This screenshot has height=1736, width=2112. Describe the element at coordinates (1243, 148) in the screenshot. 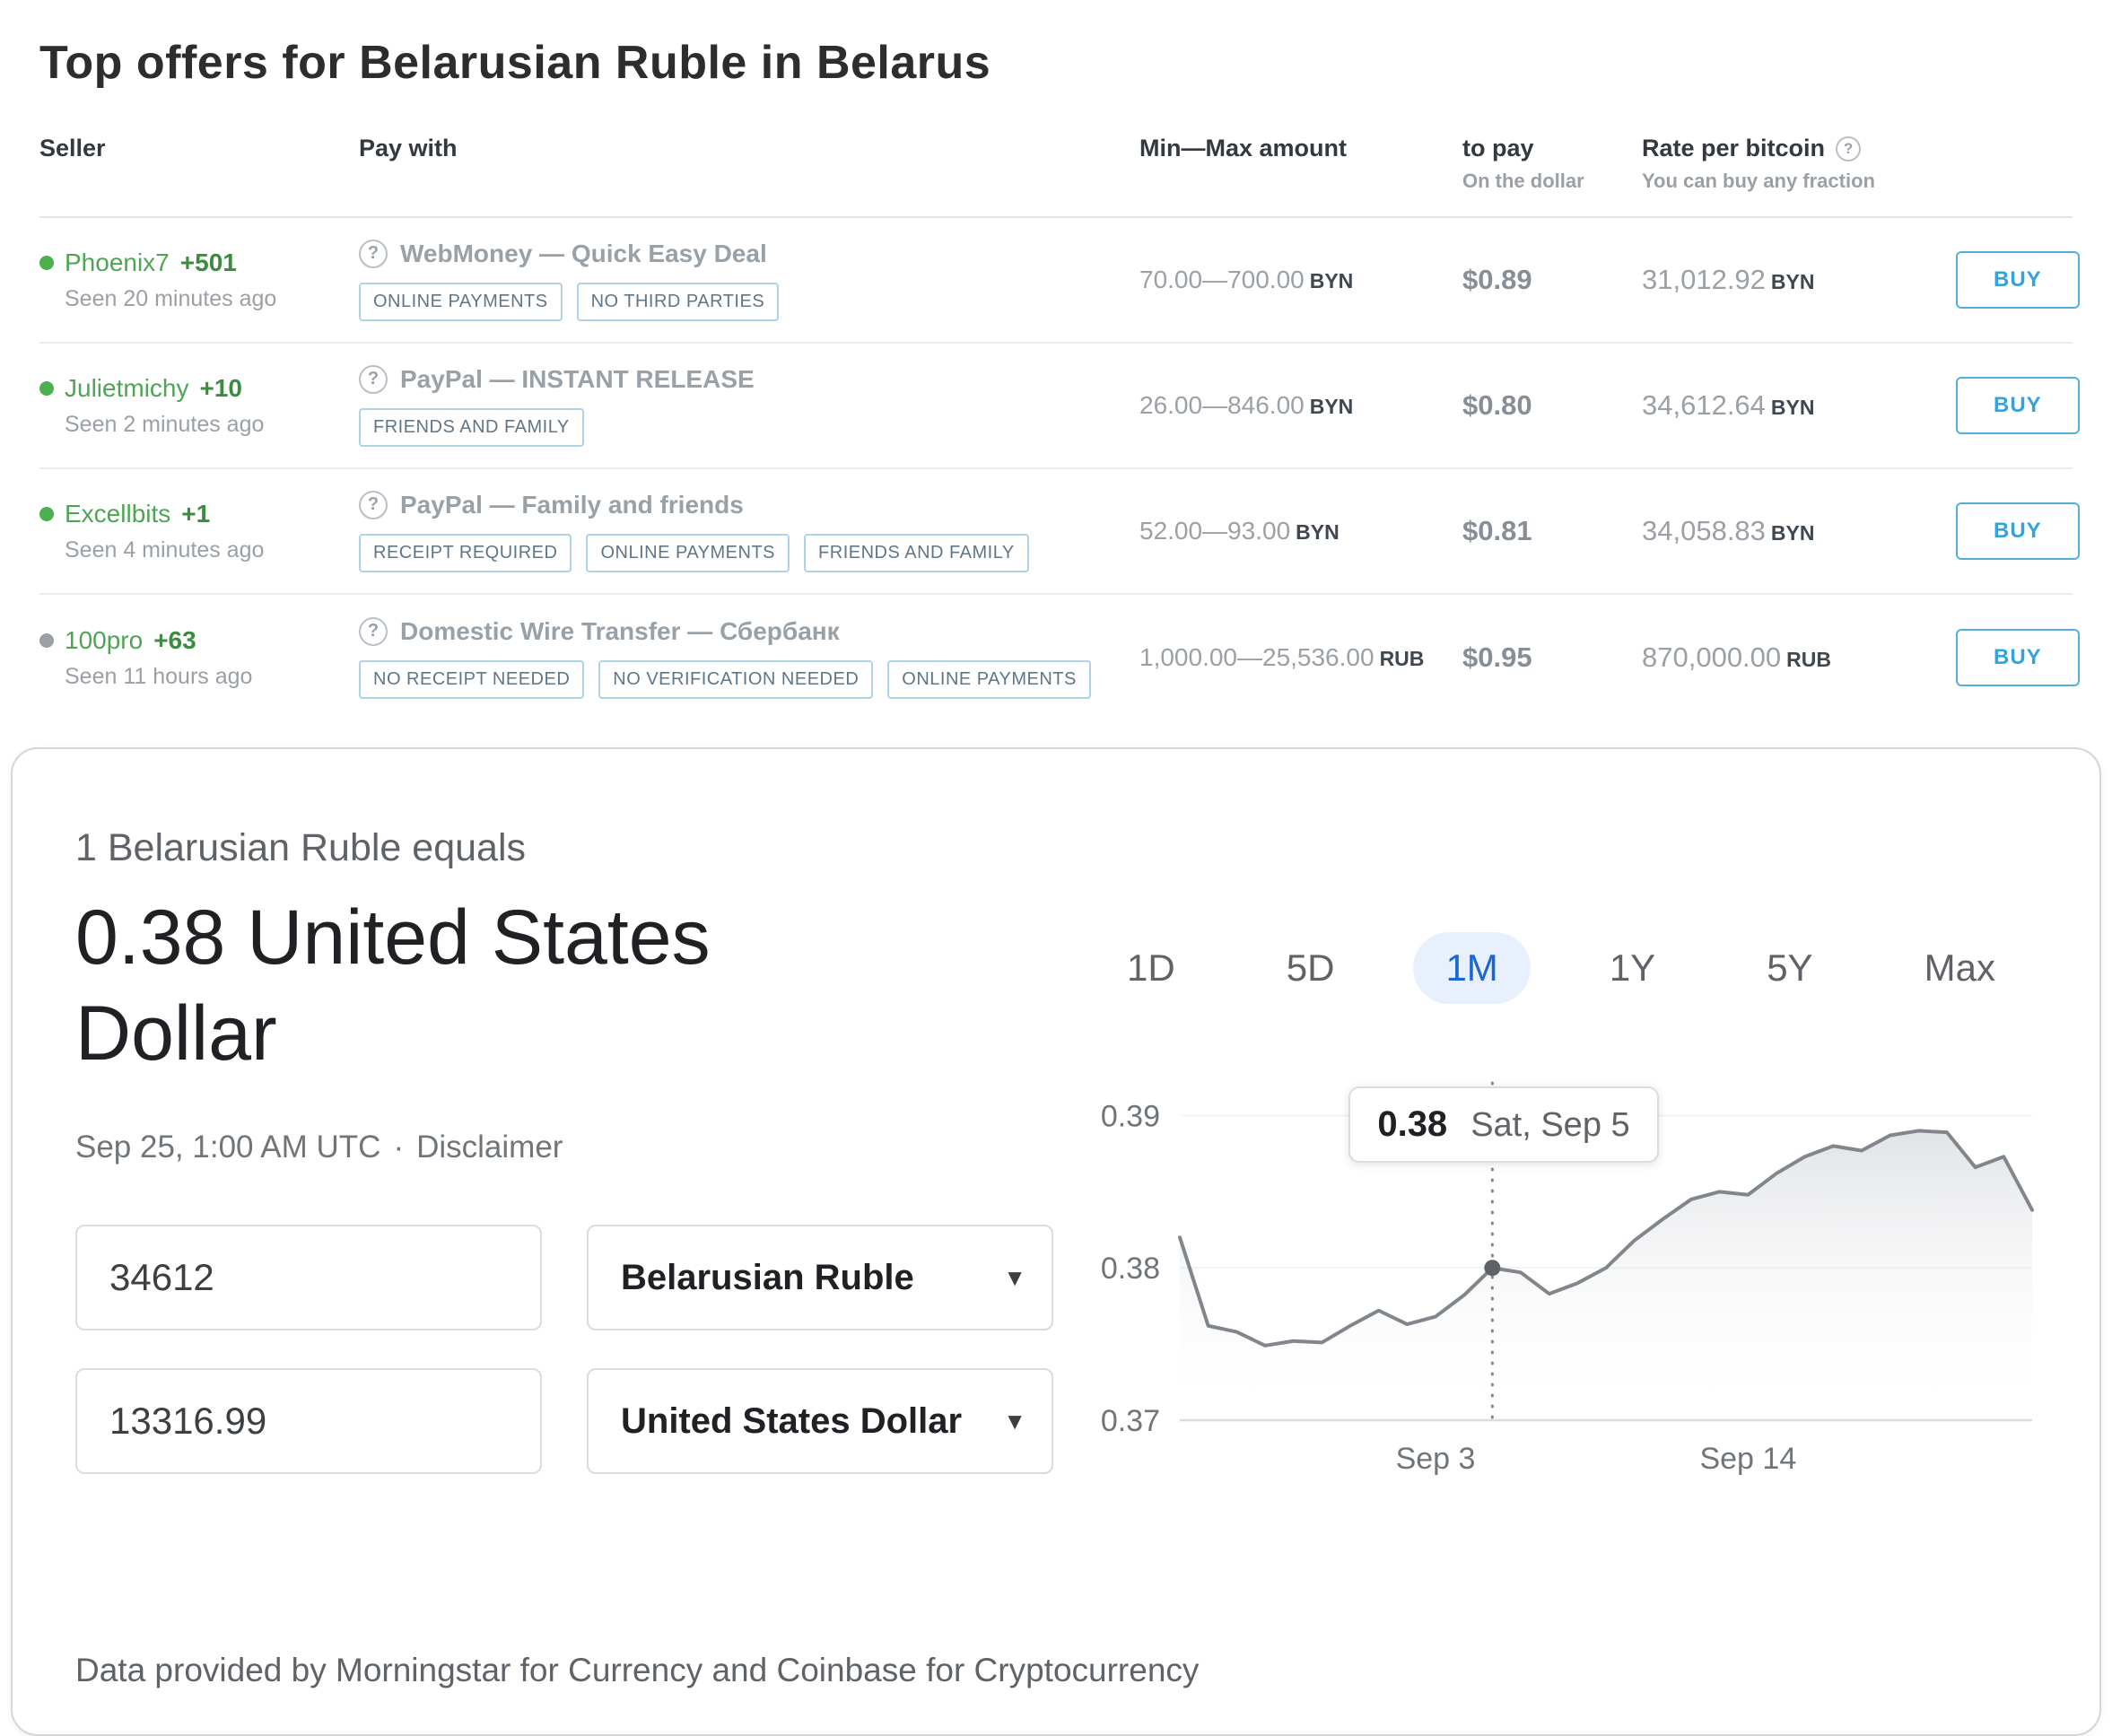

I see `header-min-max: Min—Max amount` at that location.